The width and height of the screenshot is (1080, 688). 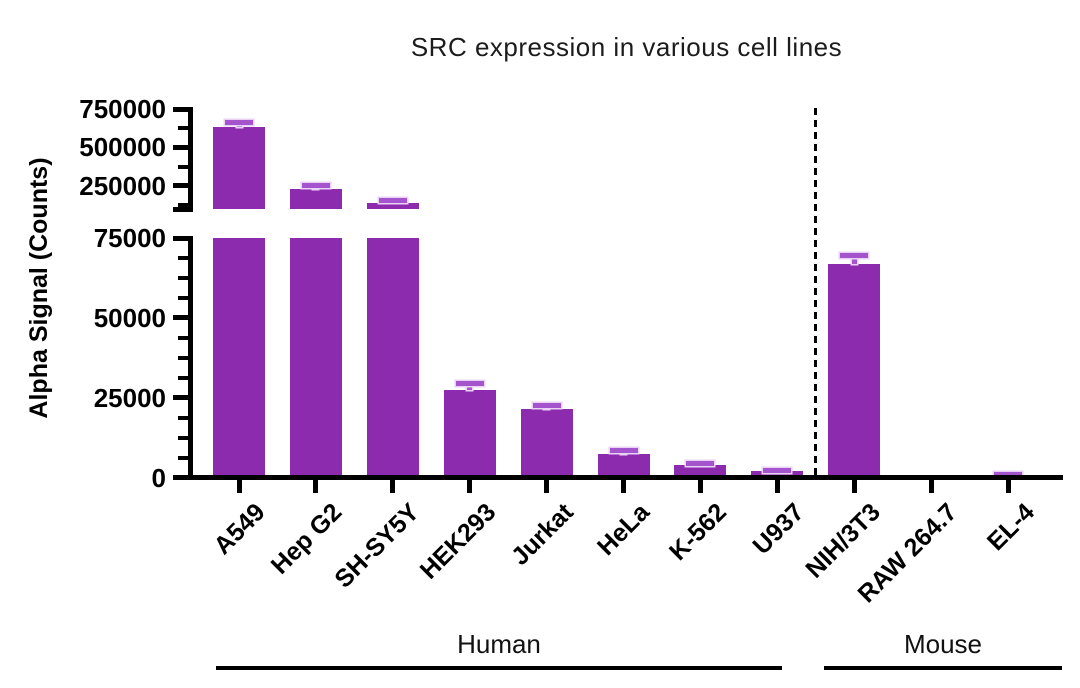 I want to click on y-tick-label: 25000, so click(x=129, y=397).